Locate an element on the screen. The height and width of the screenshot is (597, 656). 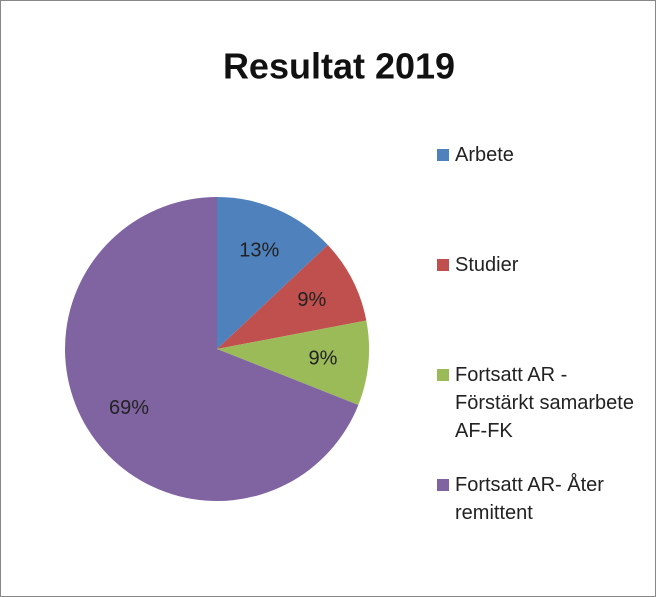
legend-item: Studier is located at coordinates (537, 265).